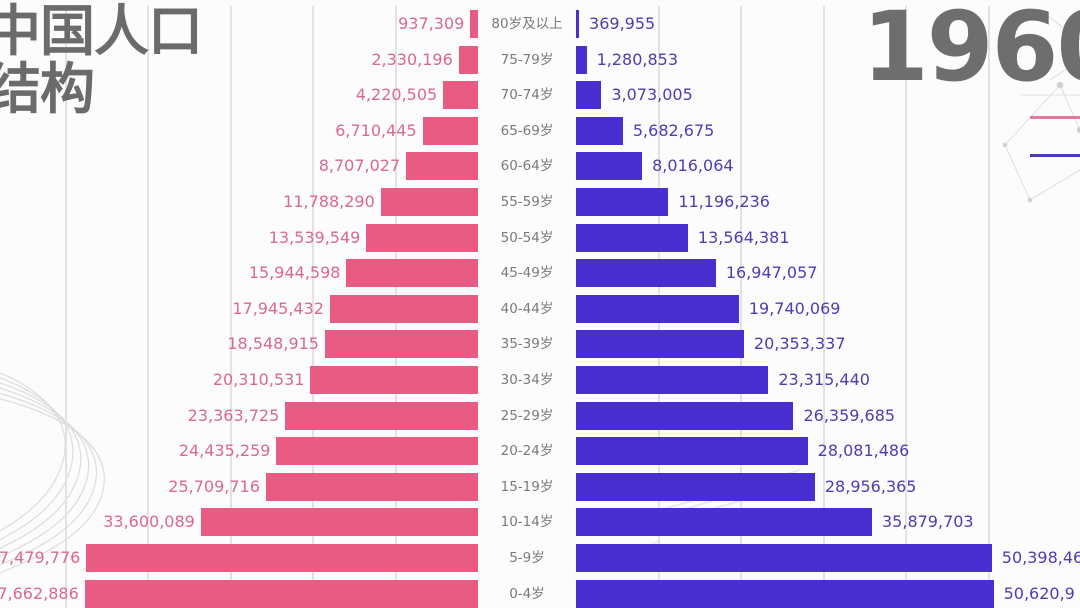 This screenshot has height=608, width=1080. Describe the element at coordinates (214, 486) in the screenshot. I see `left-value-label: 25,709,716` at that location.